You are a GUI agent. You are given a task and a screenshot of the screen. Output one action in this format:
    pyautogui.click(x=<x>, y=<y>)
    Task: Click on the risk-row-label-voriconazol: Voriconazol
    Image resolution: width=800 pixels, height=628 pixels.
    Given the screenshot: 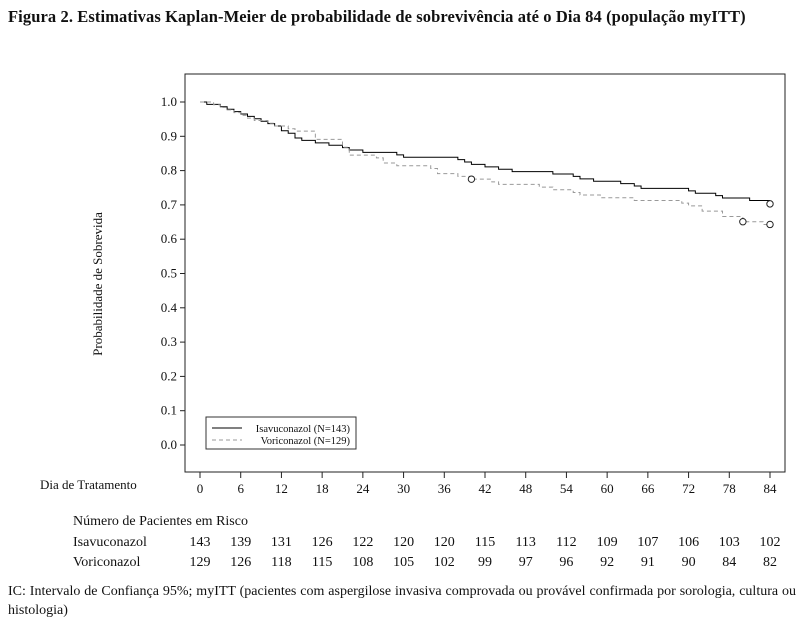 What is the action you would take?
    pyautogui.click(x=107, y=562)
    